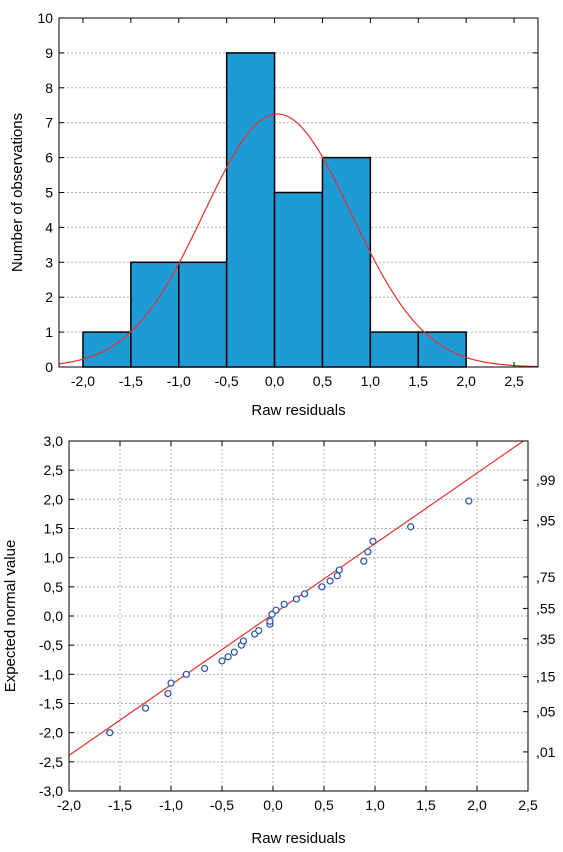 This screenshot has width=563, height=852. I want to click on histogram-x-tick-label: -2,0, so click(83, 381).